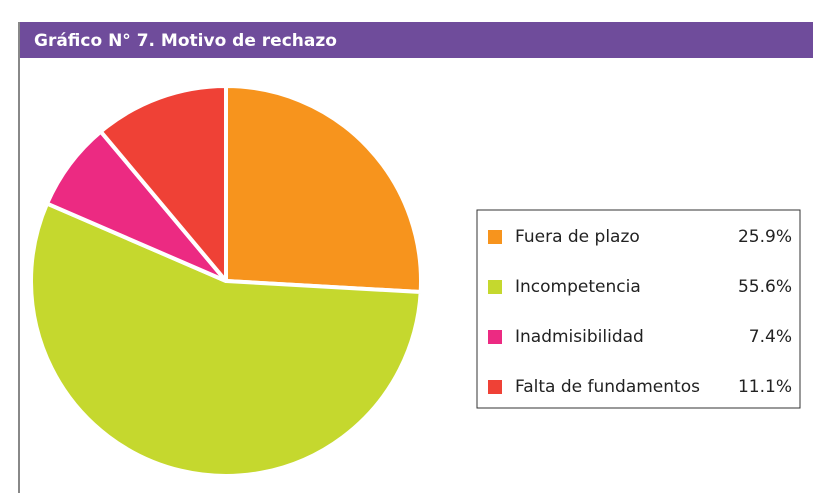 The width and height of the screenshot is (813, 493). I want to click on value-label: 25.9%, so click(765, 237).